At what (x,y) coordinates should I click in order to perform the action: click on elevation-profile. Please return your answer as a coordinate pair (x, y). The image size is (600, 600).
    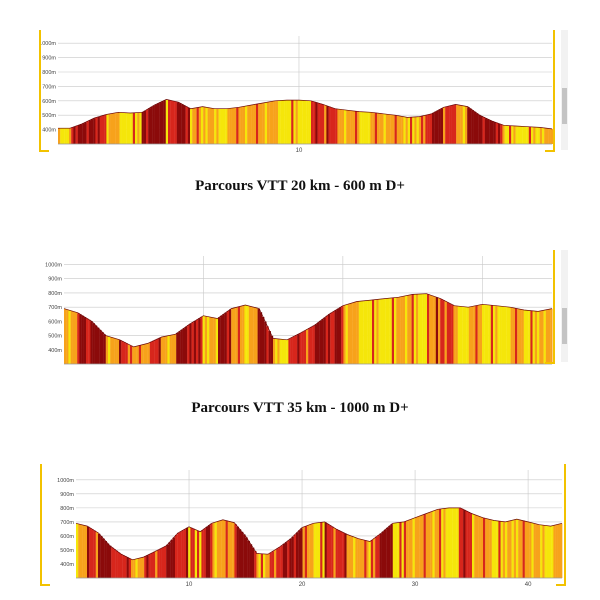
    Looking at the image, I should click on (319, 542).